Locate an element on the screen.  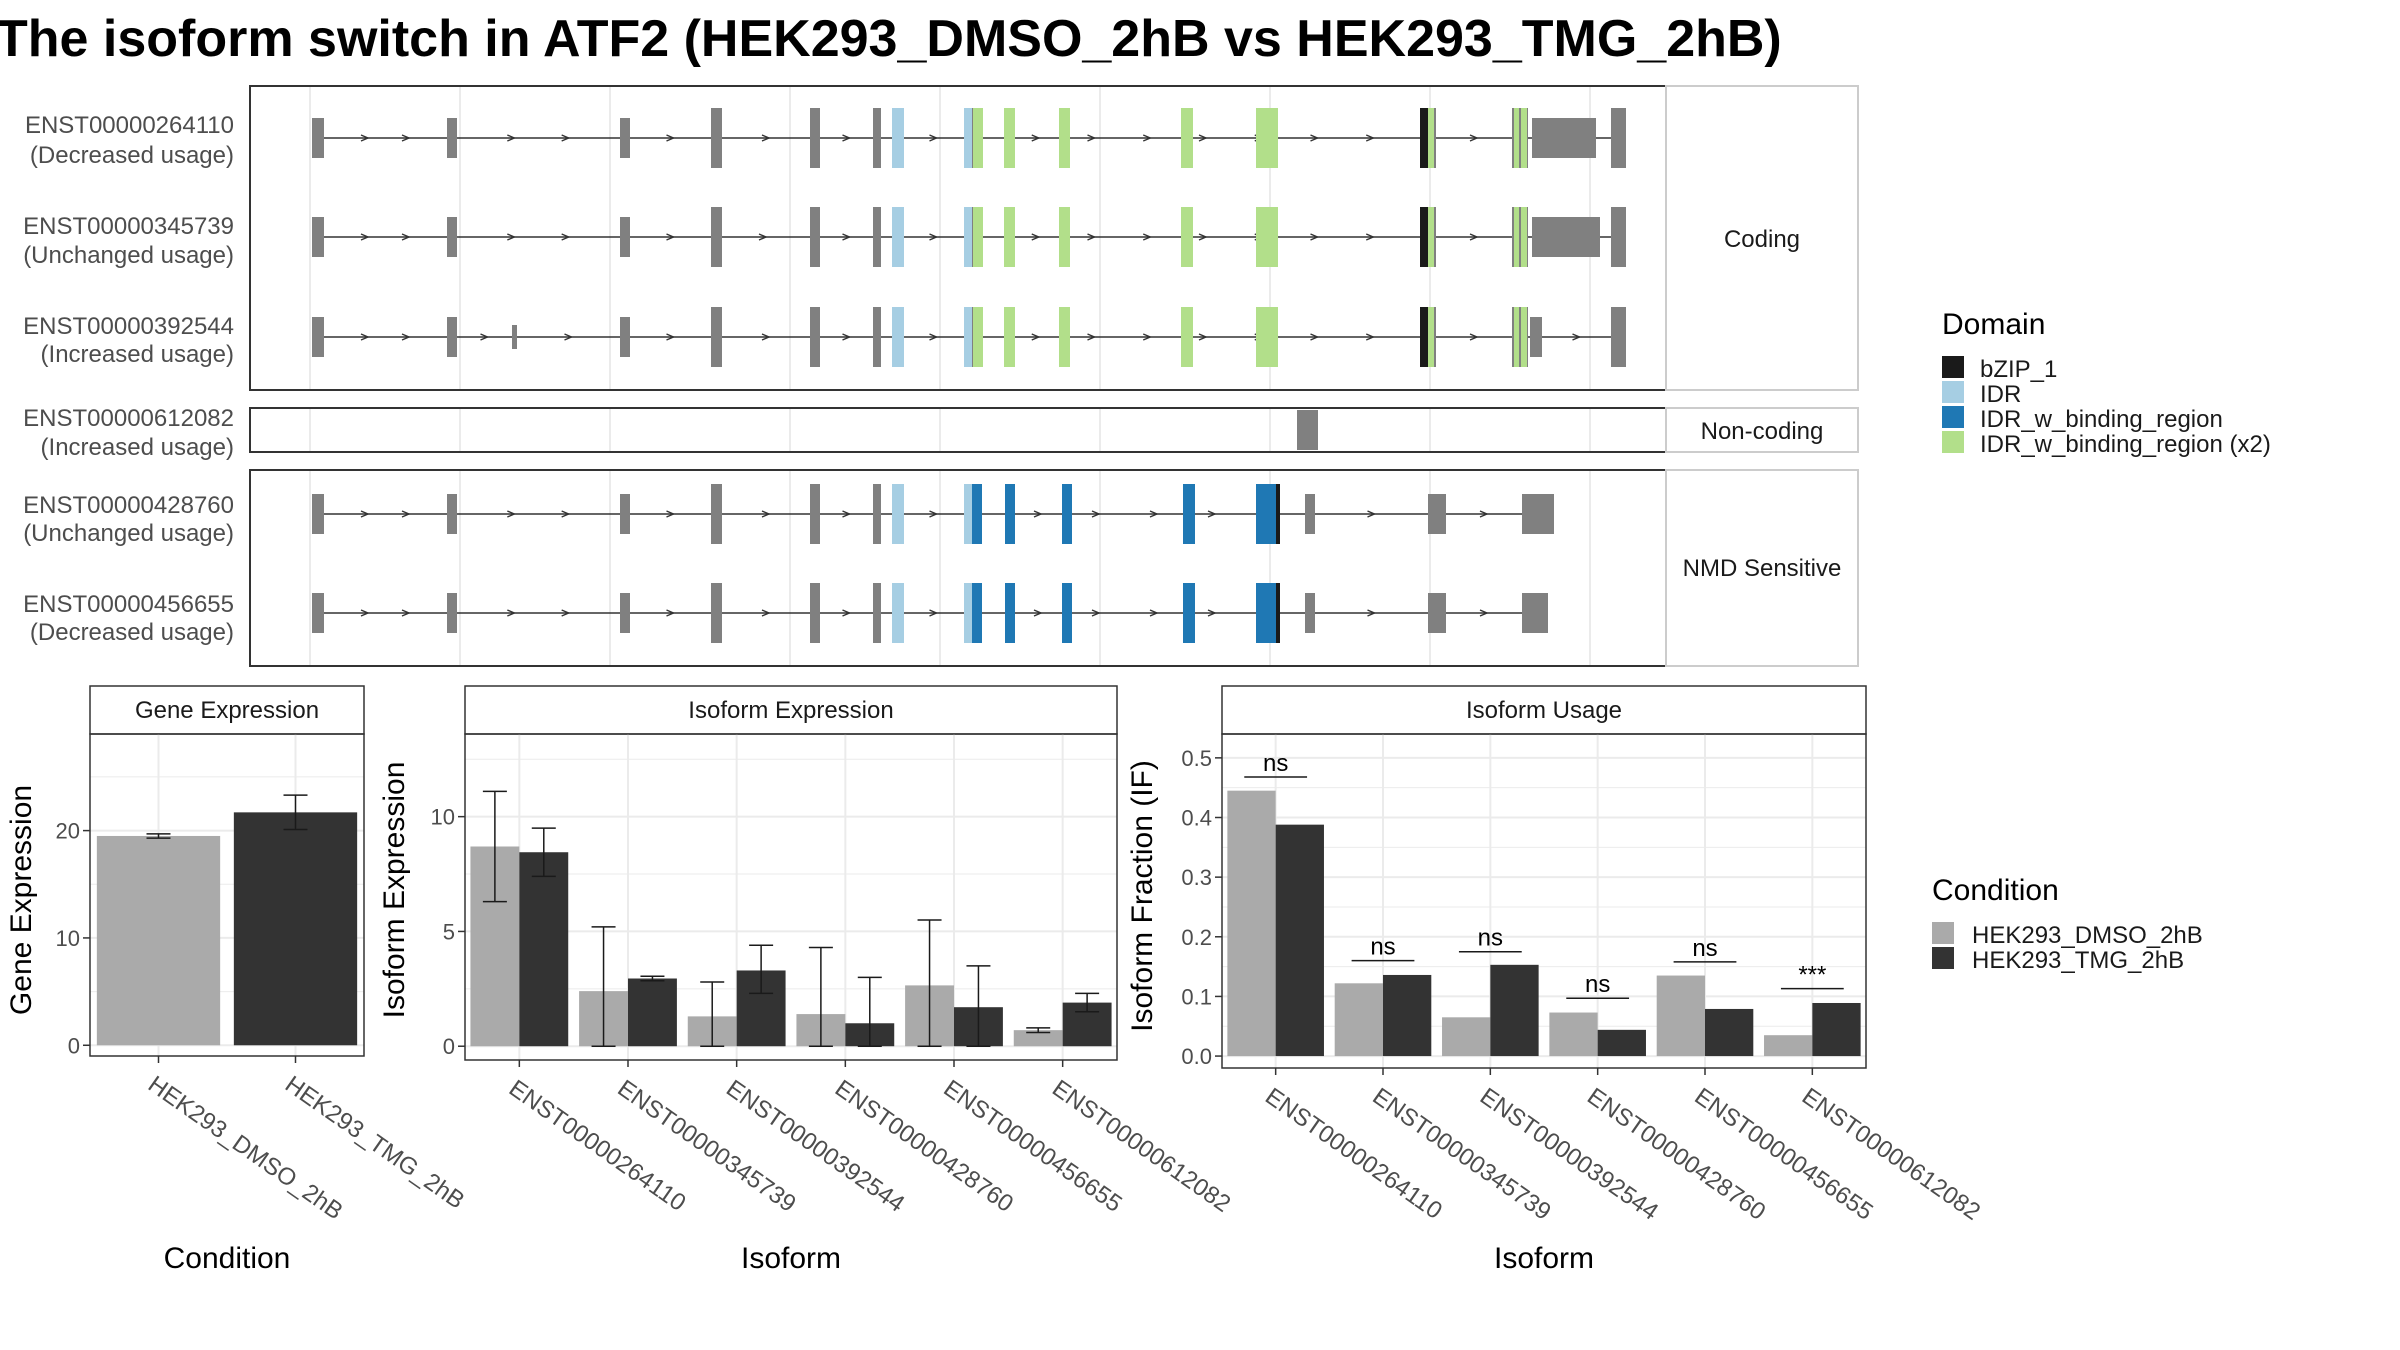
panel-strip-isoform-usage is located at coordinates (1544, 710).